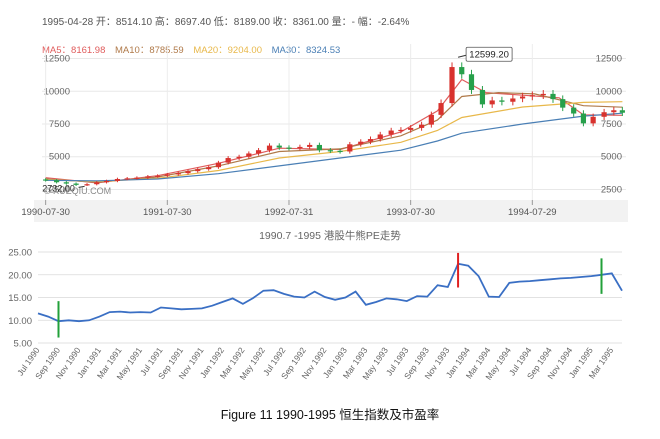 The height and width of the screenshot is (439, 660). What do you see at coordinates (81, 186) in the screenshot?
I see `min-pointer` at bounding box center [81, 186].